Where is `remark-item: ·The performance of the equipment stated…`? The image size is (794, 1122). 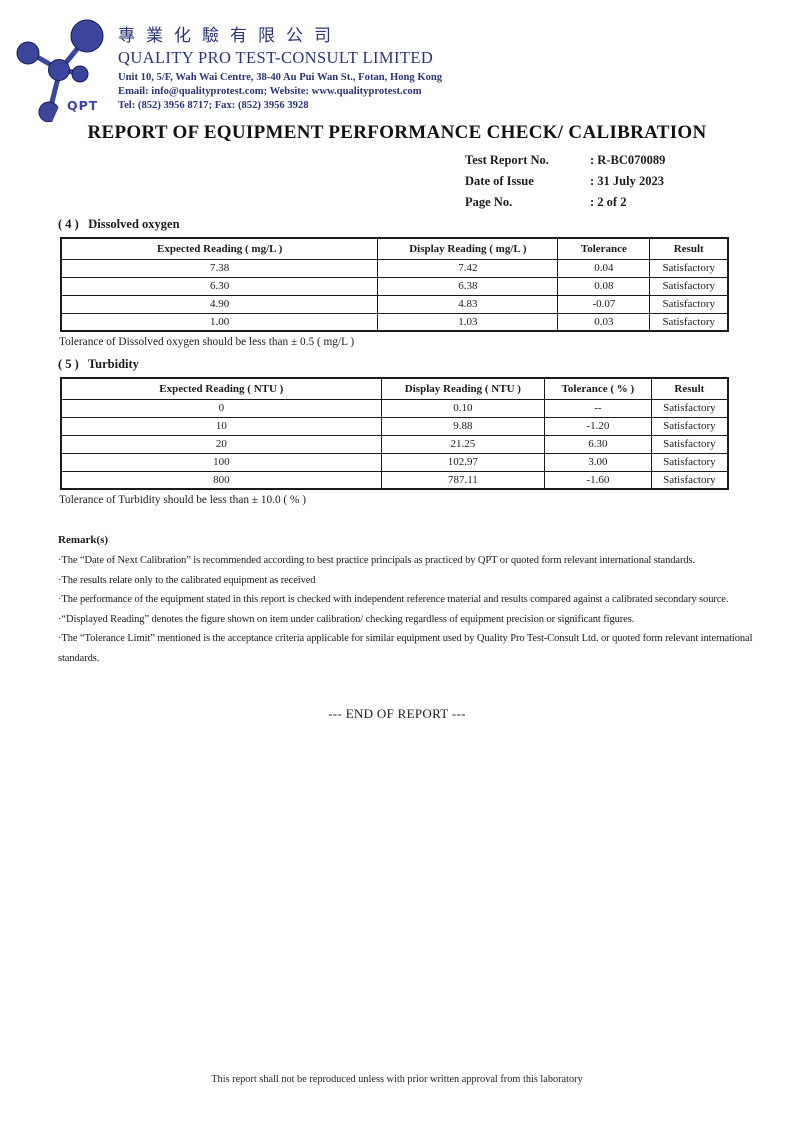
remark-item: ·The performance of the equipment stated… is located at coordinates (393, 599).